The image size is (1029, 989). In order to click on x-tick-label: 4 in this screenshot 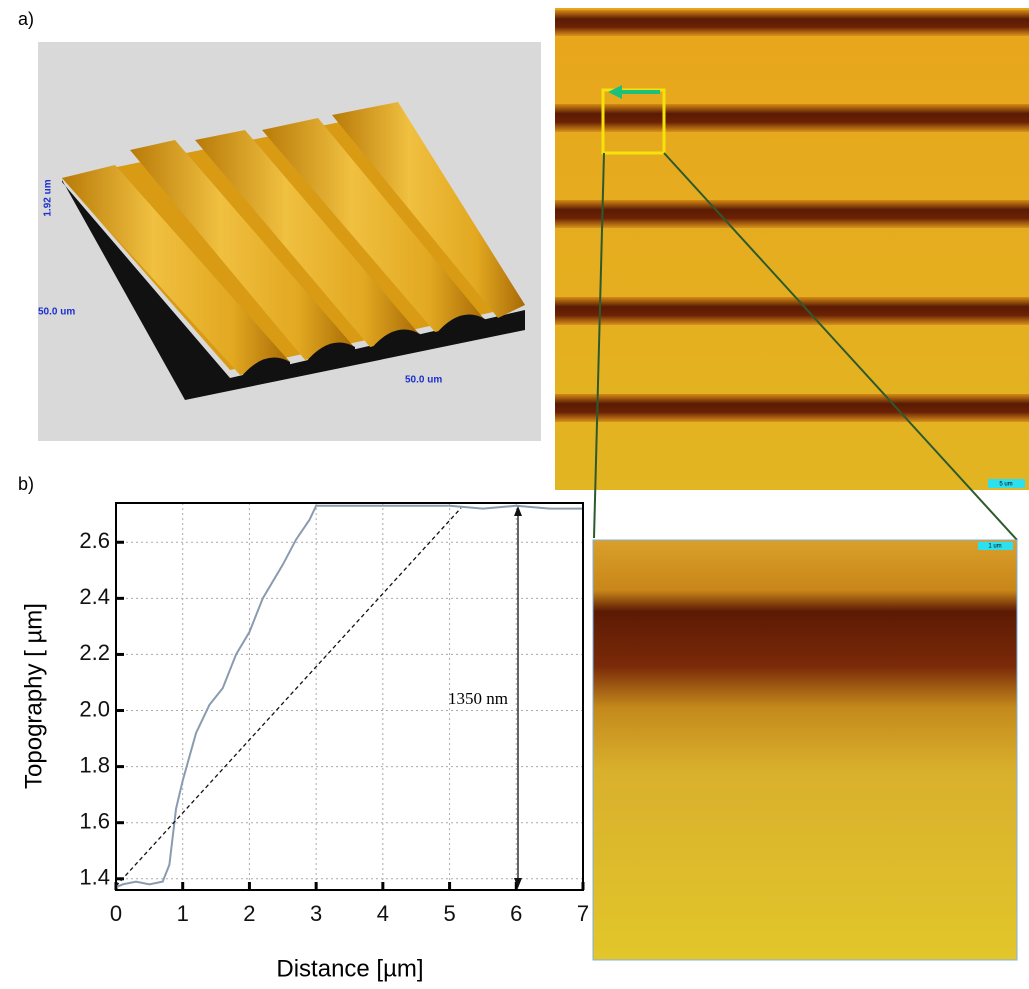, I will do `click(383, 913)`.